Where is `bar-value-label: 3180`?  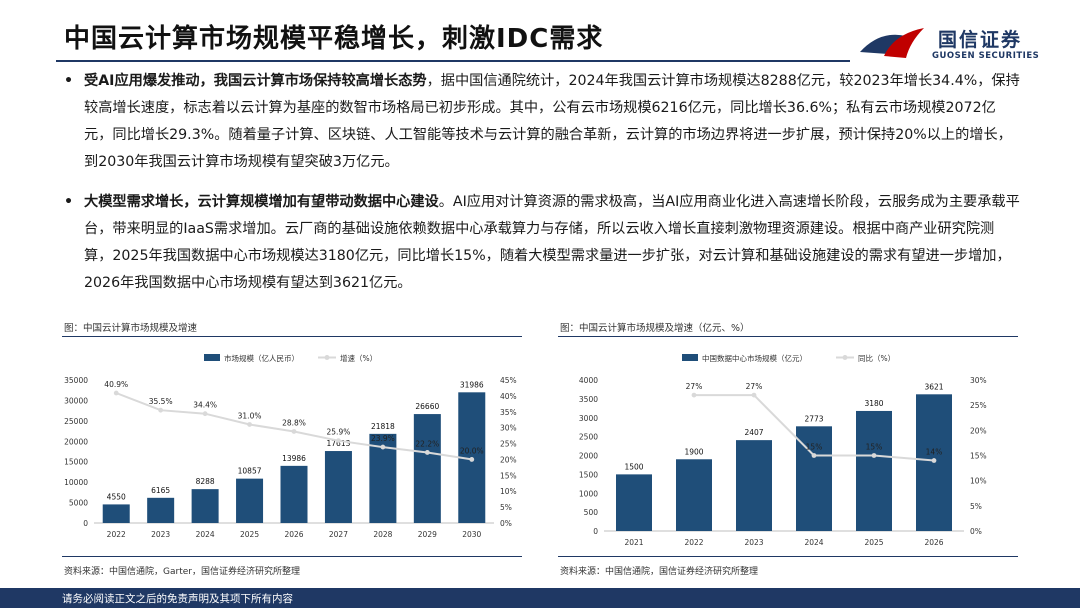 bar-value-label: 3180 is located at coordinates (873, 403).